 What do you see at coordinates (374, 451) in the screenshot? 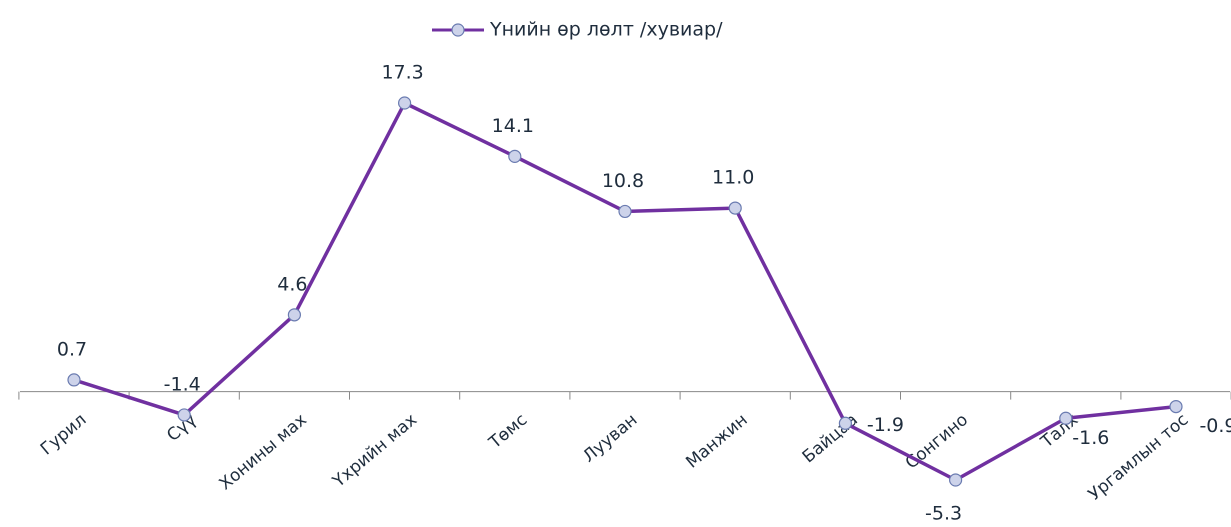
I see `x-tick-label: Үхрийн мах` at bounding box center [374, 451].